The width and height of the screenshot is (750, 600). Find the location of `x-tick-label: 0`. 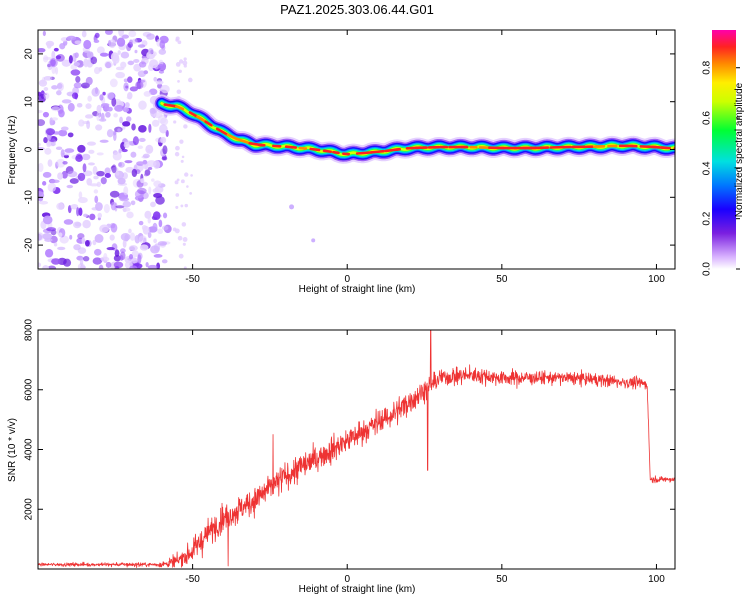

x-tick-label: 0 is located at coordinates (347, 279).